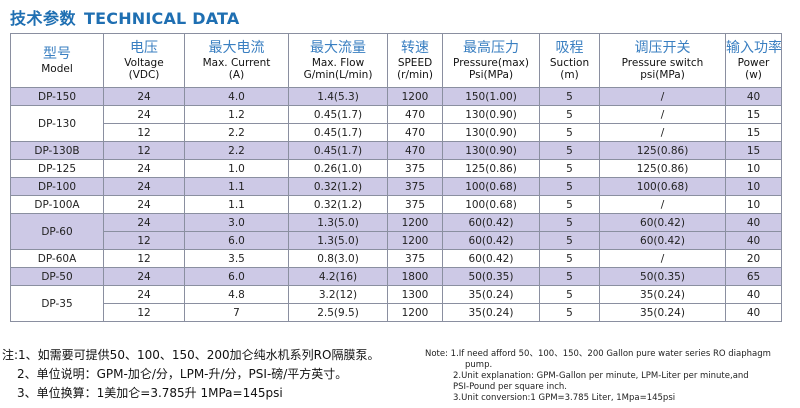  Describe the element at coordinates (491, 96) in the screenshot. I see `value-cell: 150(1.00)` at that location.